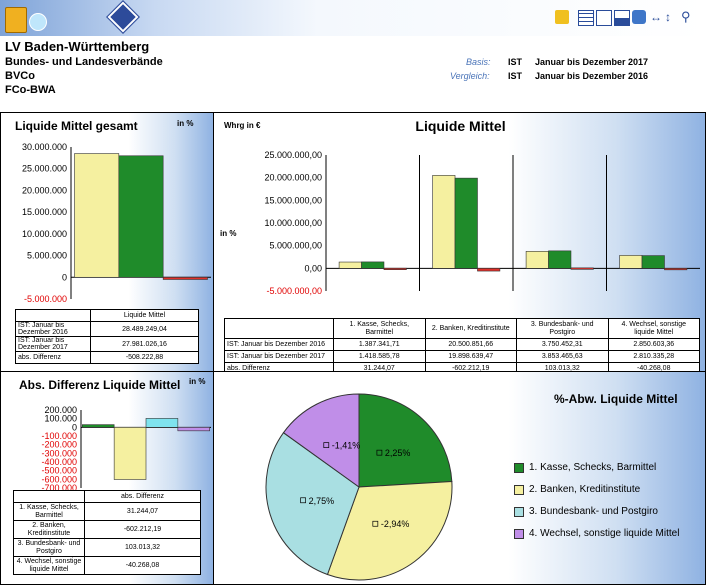 The width and height of the screenshot is (706, 585). Describe the element at coordinates (604, 533) in the screenshot. I see `legend-label: 4. Wechsel, sonstige liquide Mittel` at that location.